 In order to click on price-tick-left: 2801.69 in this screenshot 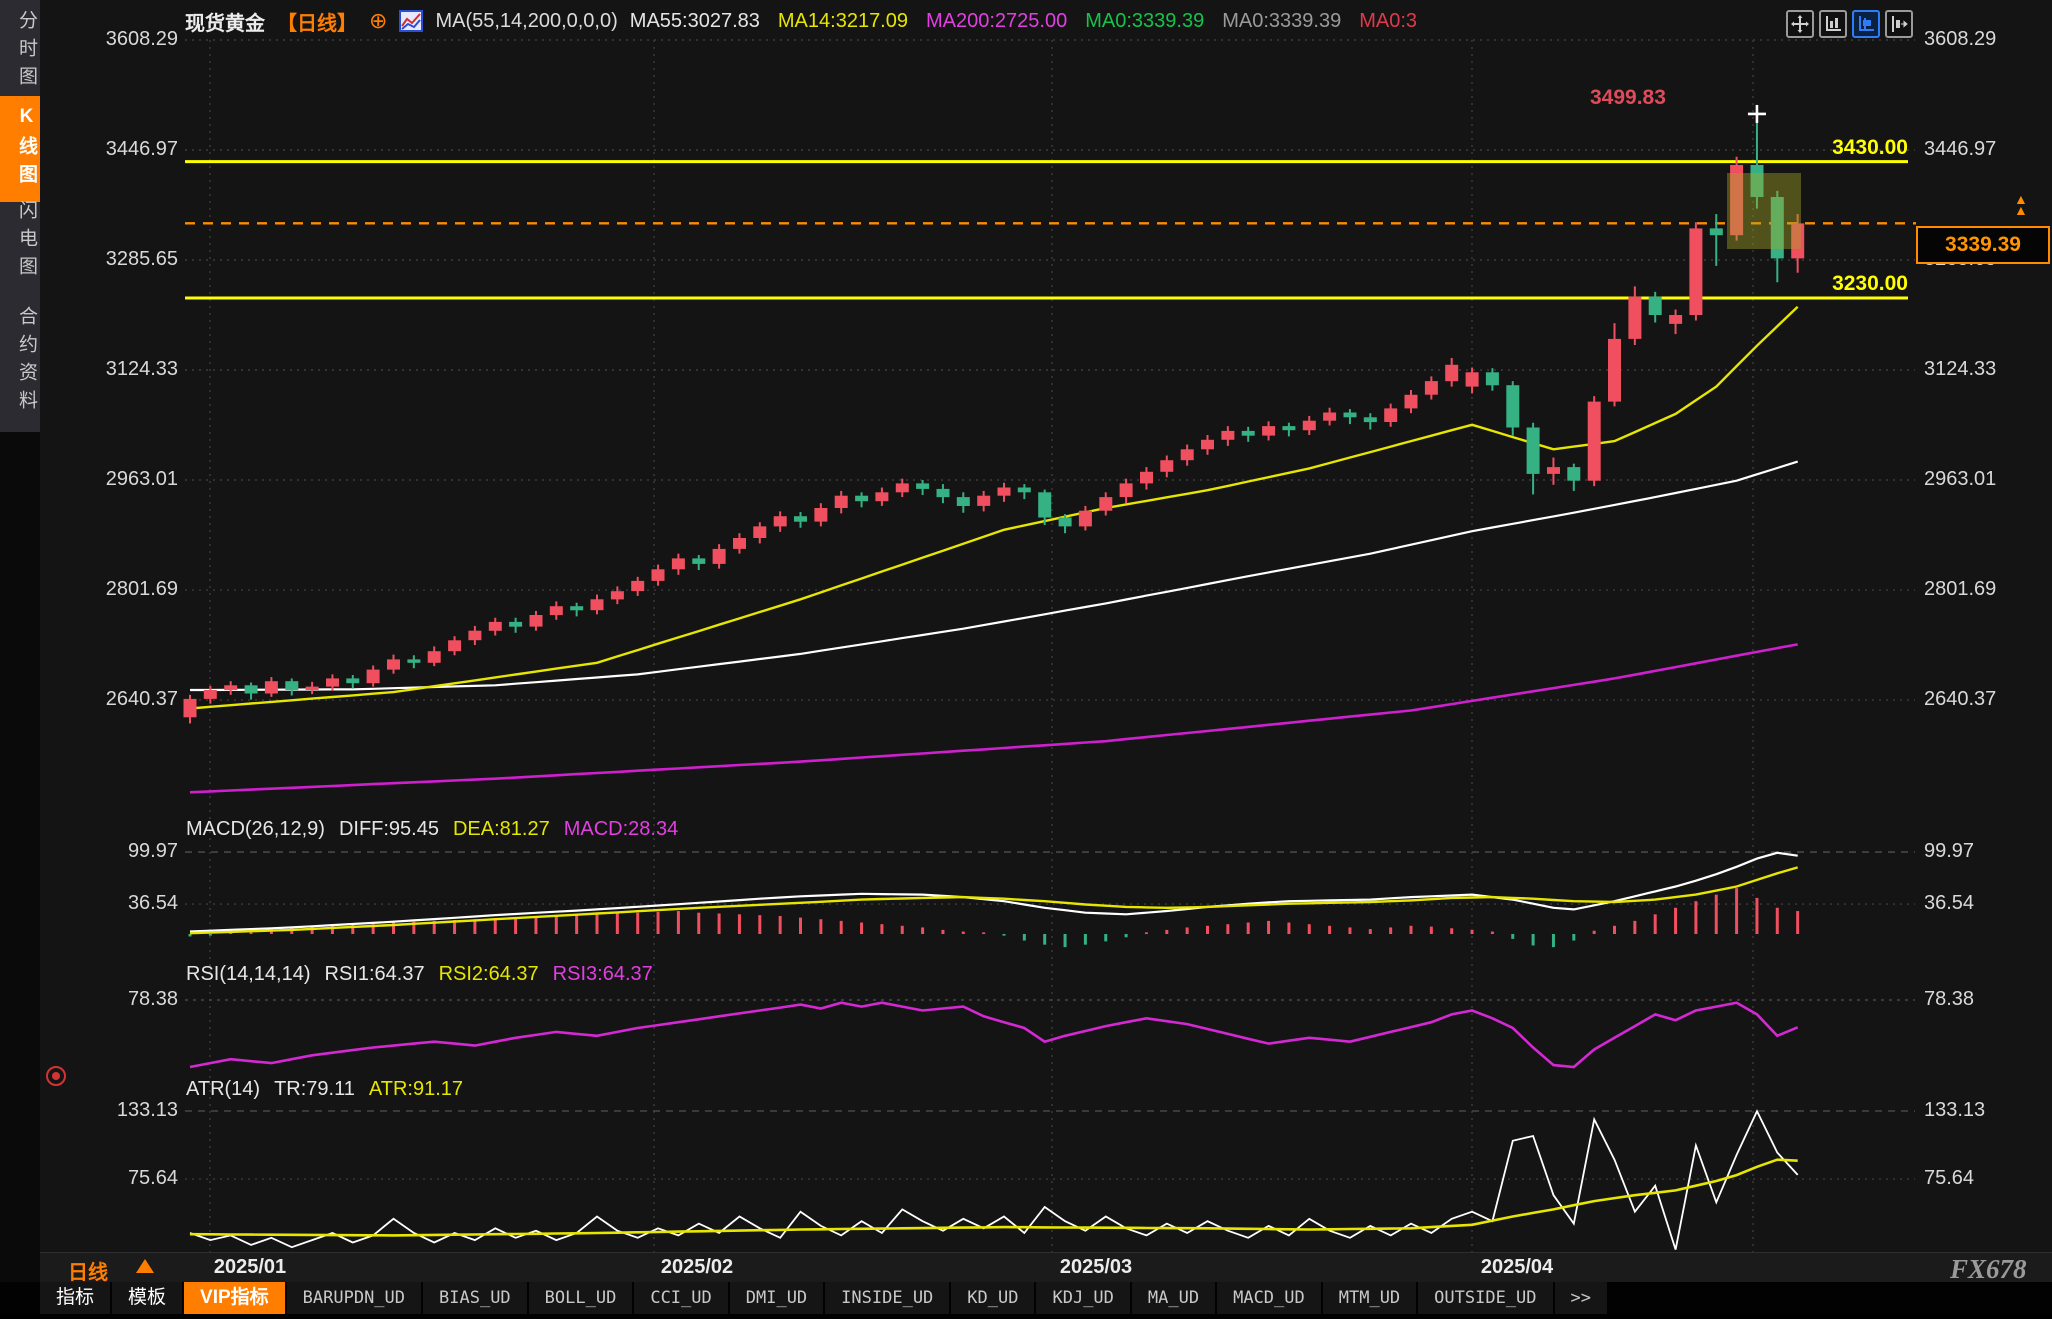, I will do `click(141, 589)`.